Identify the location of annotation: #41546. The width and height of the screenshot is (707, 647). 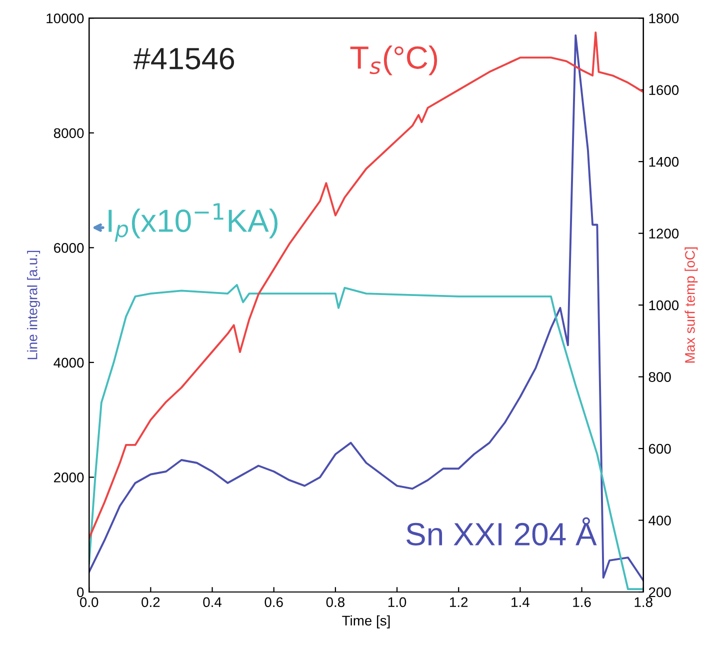
(184, 59).